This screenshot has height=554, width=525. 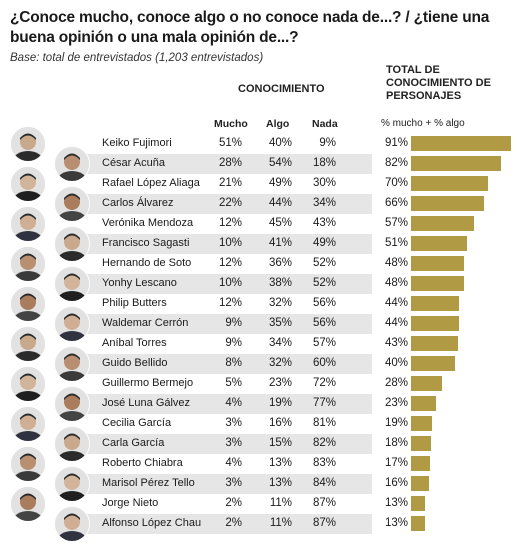 I want to click on value-total-label: 13%, so click(x=396, y=503).